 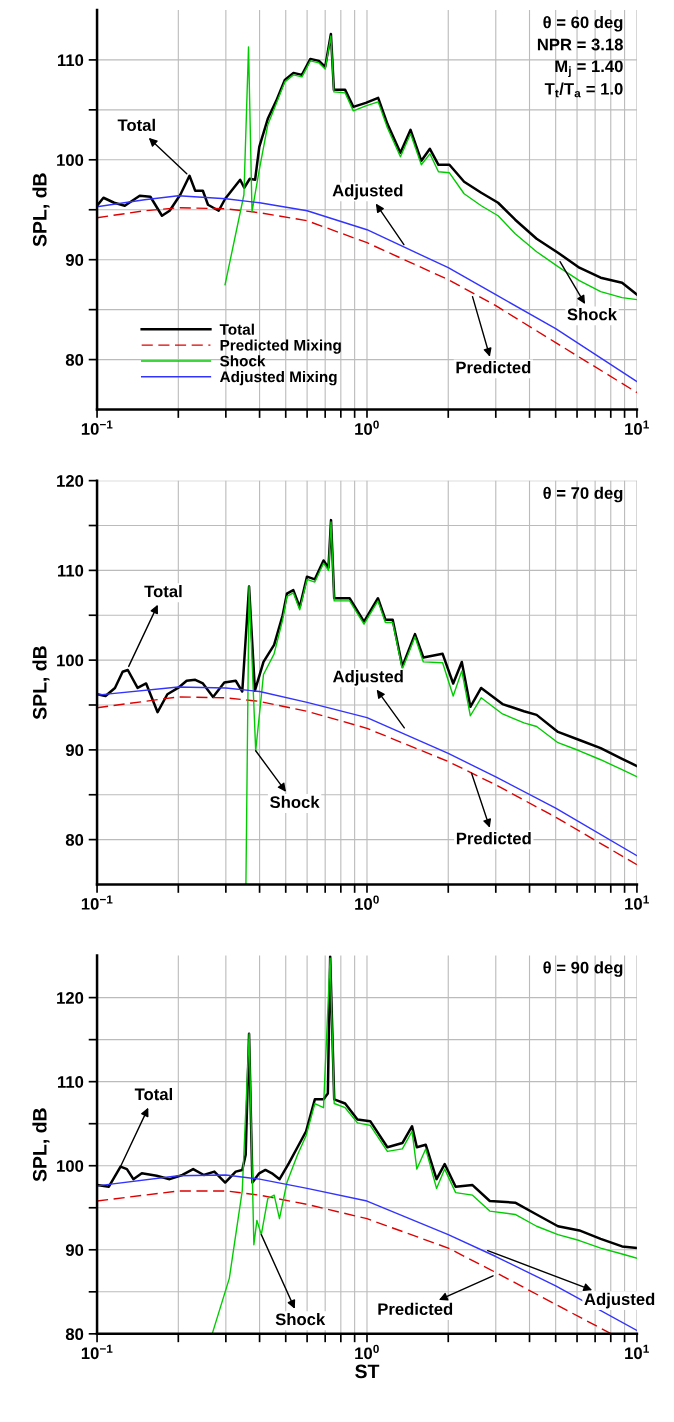 I want to click on annotation: θ = 90 deg, so click(x=583, y=969).